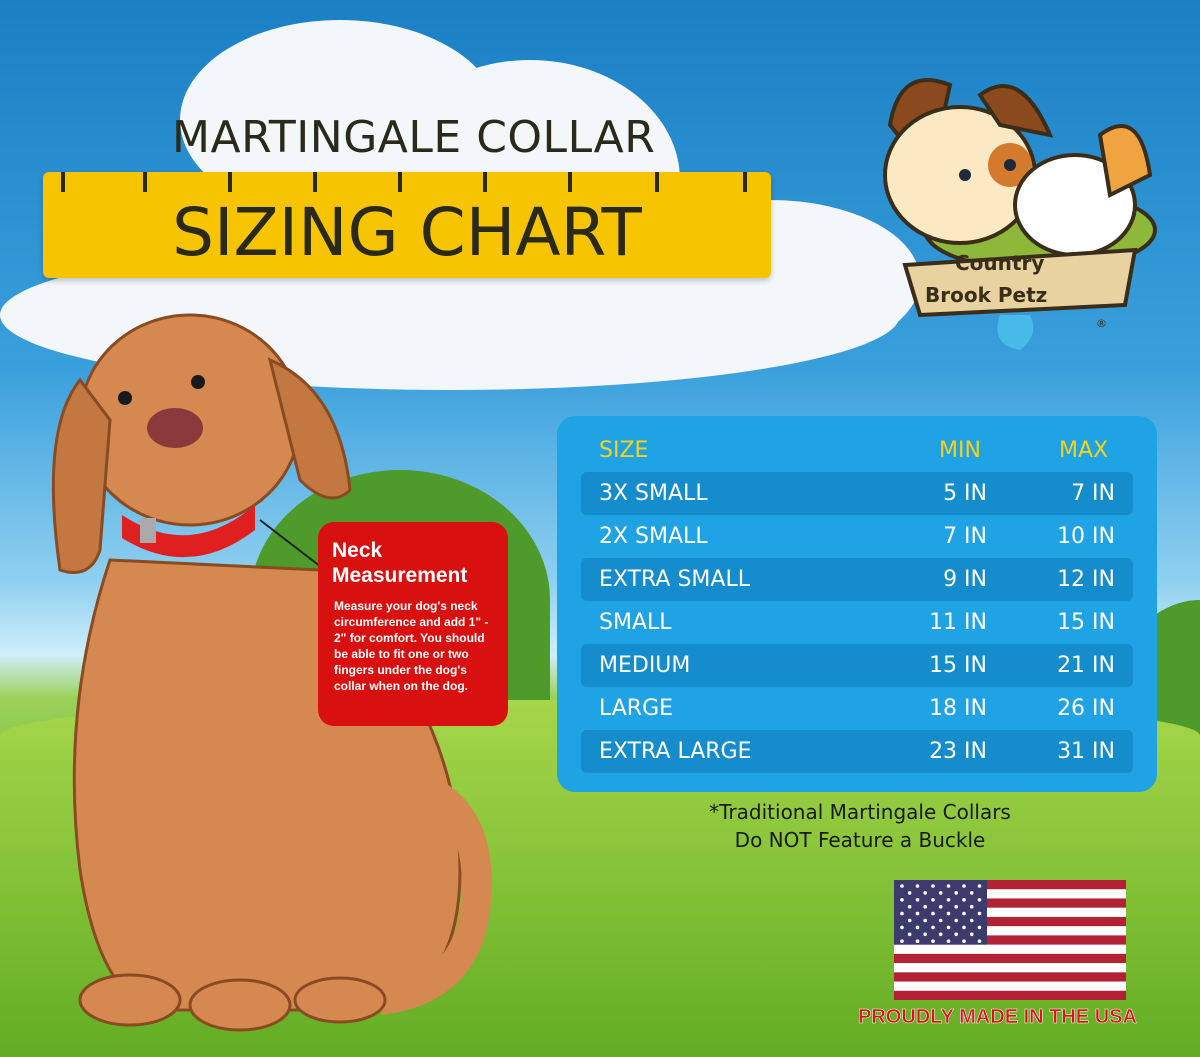 This screenshot has width=1200, height=1057. I want to click on us-flag-icon, so click(1010, 940).